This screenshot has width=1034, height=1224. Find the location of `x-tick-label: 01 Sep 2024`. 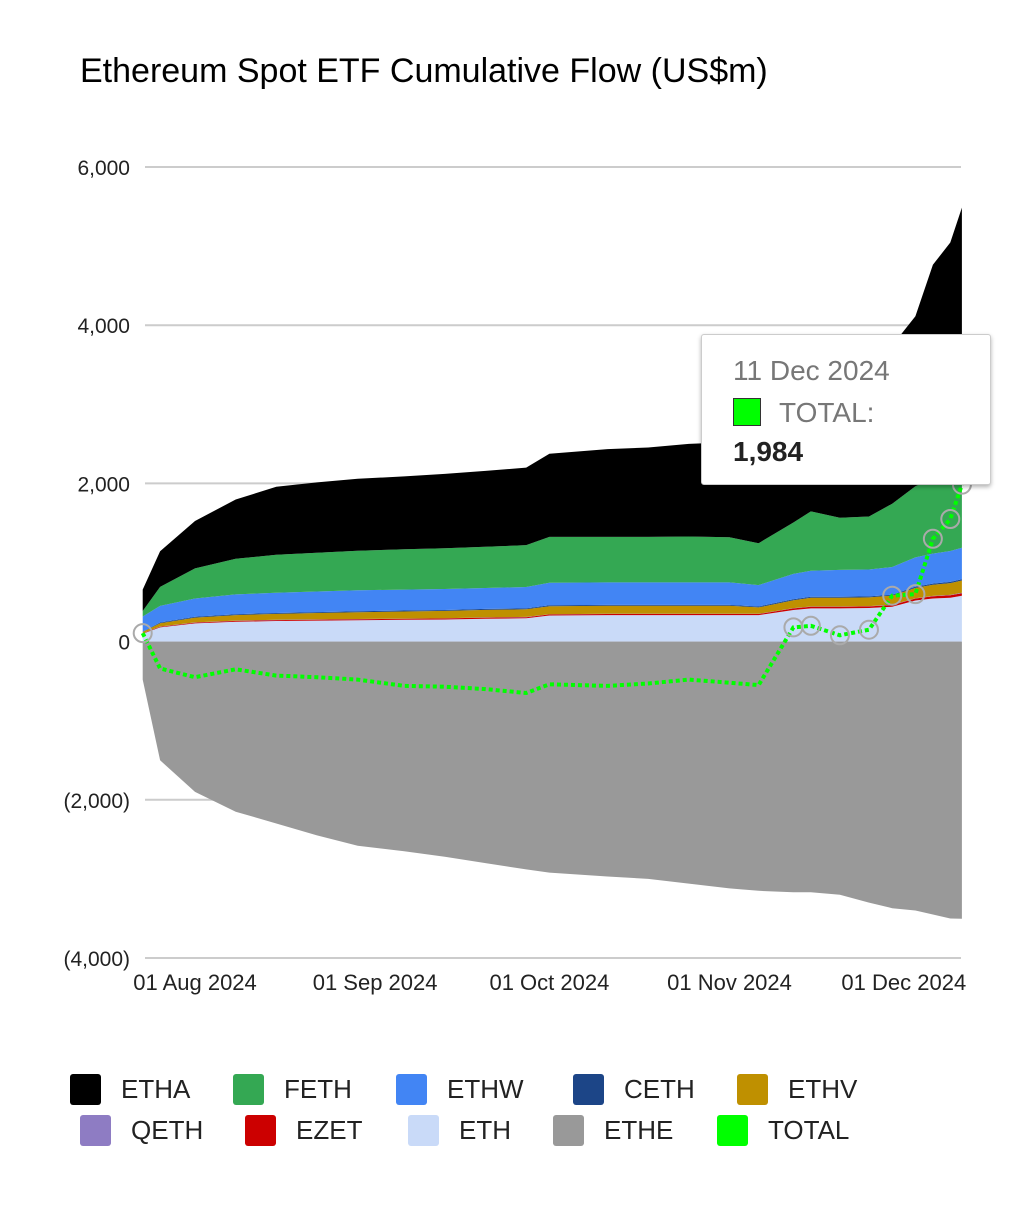

x-tick-label: 01 Sep 2024 is located at coordinates (375, 982).